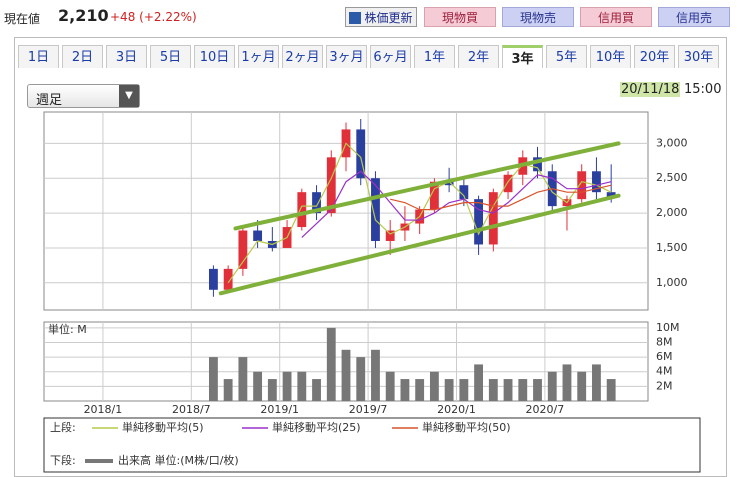 The image size is (737, 477). Describe the element at coordinates (170, 56) in the screenshot. I see `period-tab: 5日` at that location.